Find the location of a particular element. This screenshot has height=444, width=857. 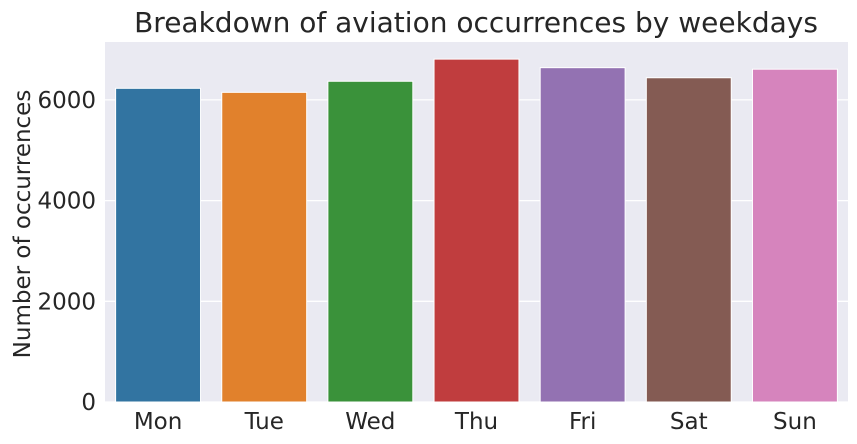

bar-wed is located at coordinates (370, 241).